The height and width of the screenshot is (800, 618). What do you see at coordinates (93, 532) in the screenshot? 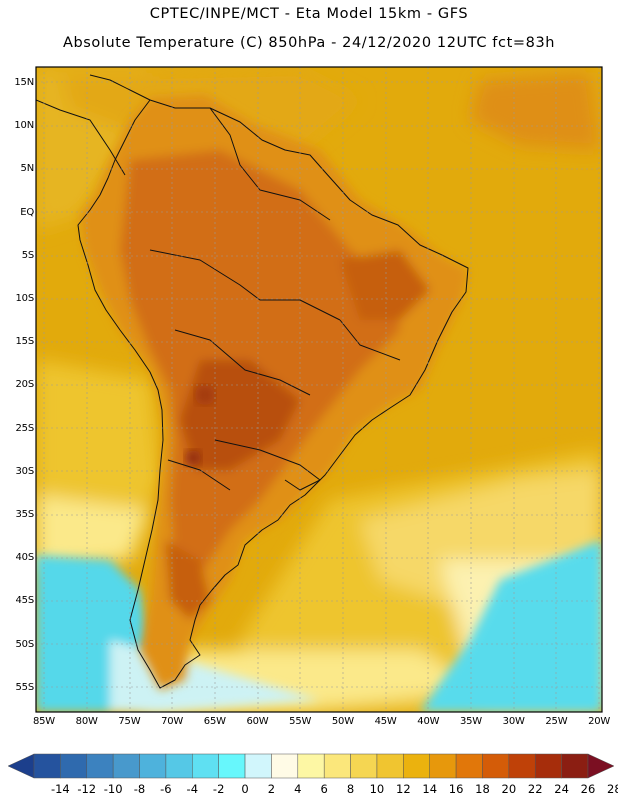
I see `pale-yellow-zone` at bounding box center [93, 532].